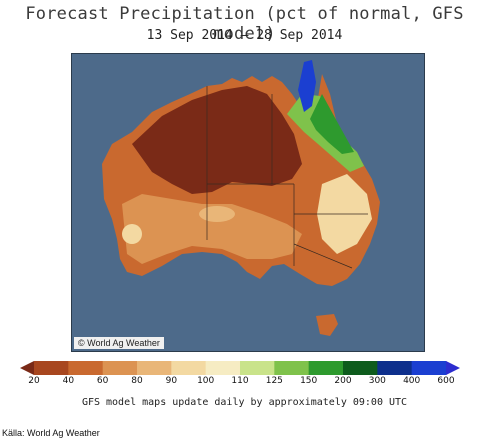  What do you see at coordinates (34, 381) in the screenshot?
I see `legend-label: 20` at bounding box center [34, 381].